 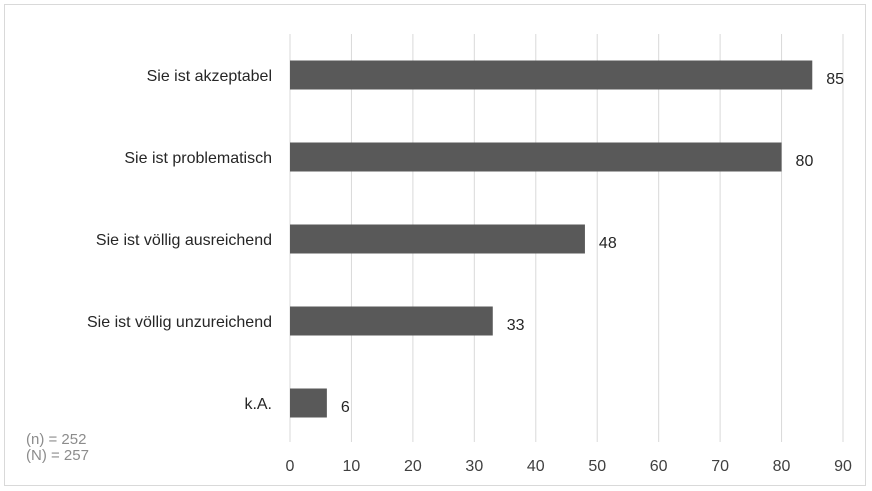 I want to click on sample-n-note: (n) = 252, so click(x=56, y=439).